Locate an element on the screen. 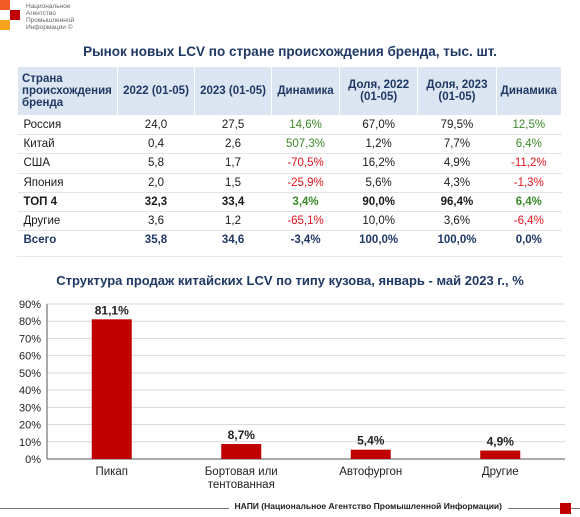 This screenshot has height=517, width=580. cell-value-2023: 33,4 is located at coordinates (233, 202).